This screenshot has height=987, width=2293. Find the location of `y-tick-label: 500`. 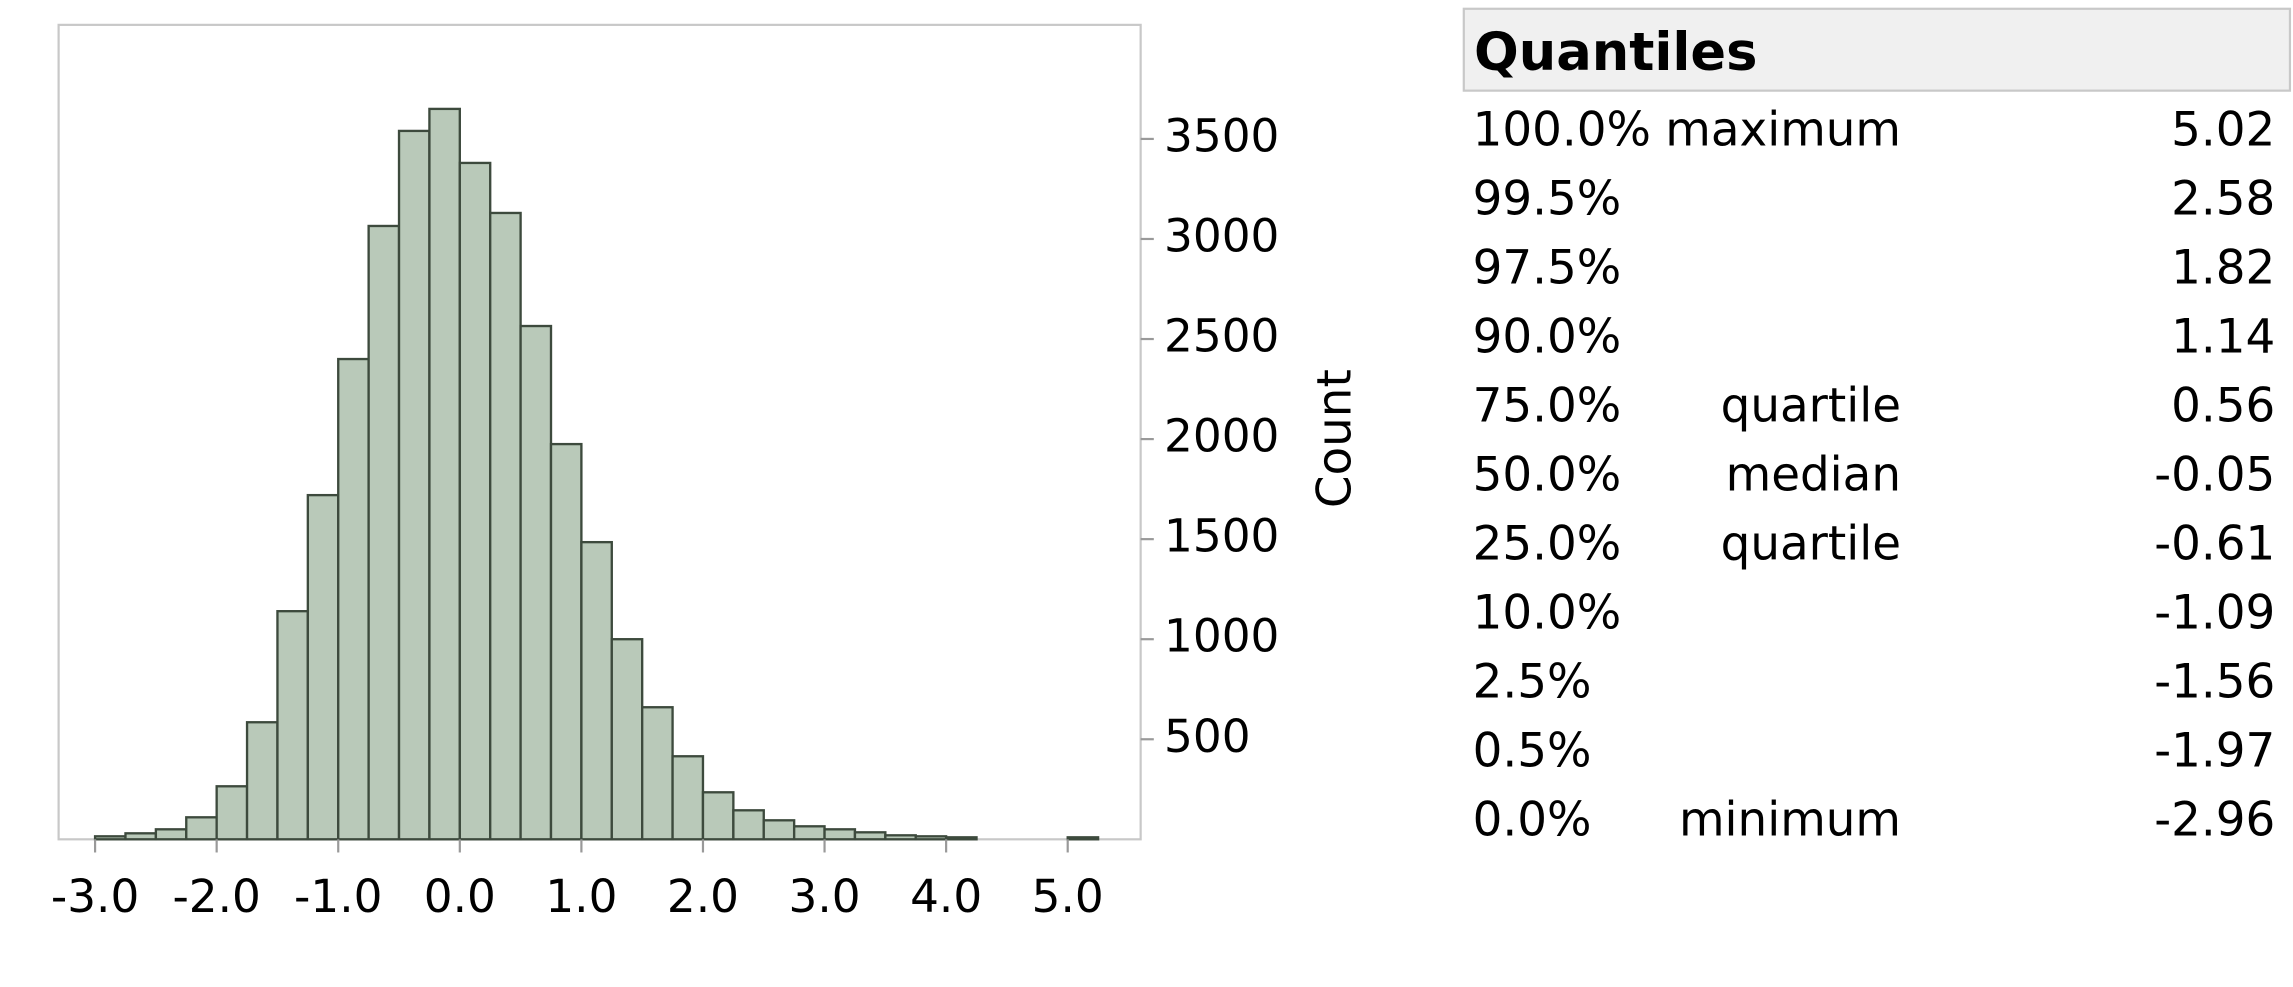

y-tick-label: 500 is located at coordinates (1207, 736).